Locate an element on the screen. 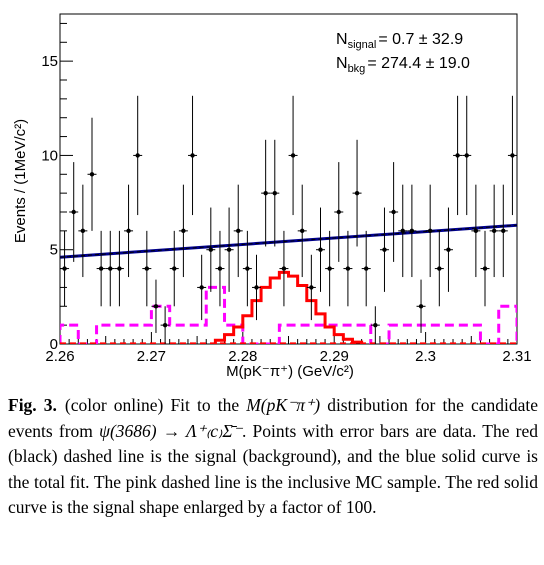  caption-label: Fig. 3. is located at coordinates (32, 405).